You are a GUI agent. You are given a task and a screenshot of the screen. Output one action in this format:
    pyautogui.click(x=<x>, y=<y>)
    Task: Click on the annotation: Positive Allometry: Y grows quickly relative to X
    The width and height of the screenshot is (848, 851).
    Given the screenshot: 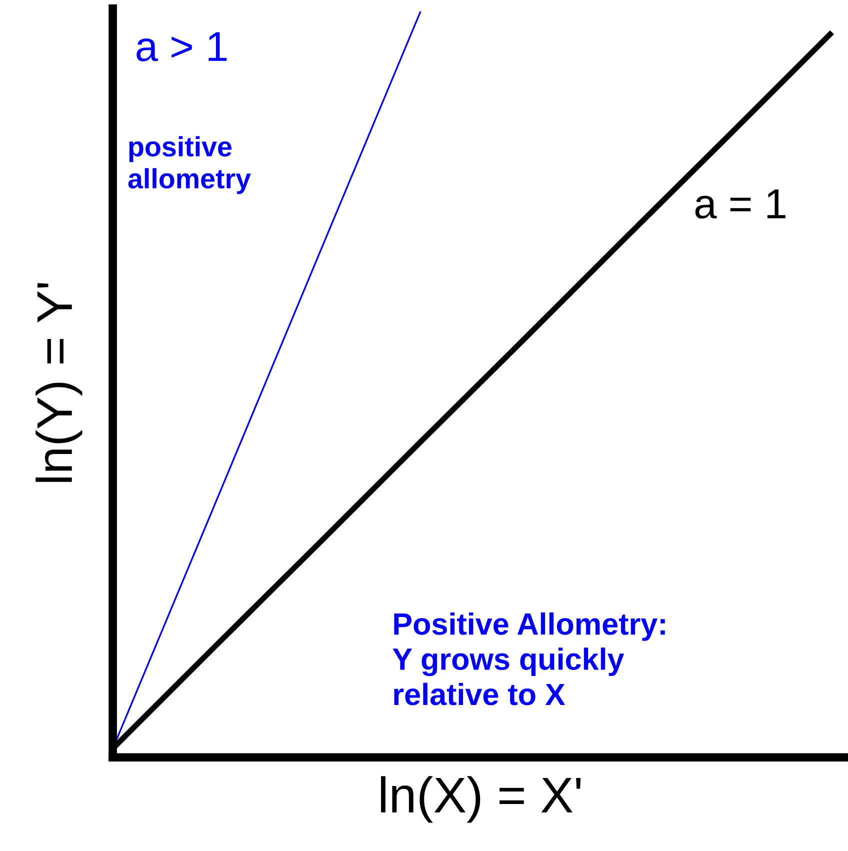 What is the action you would take?
    pyautogui.click(x=528, y=659)
    